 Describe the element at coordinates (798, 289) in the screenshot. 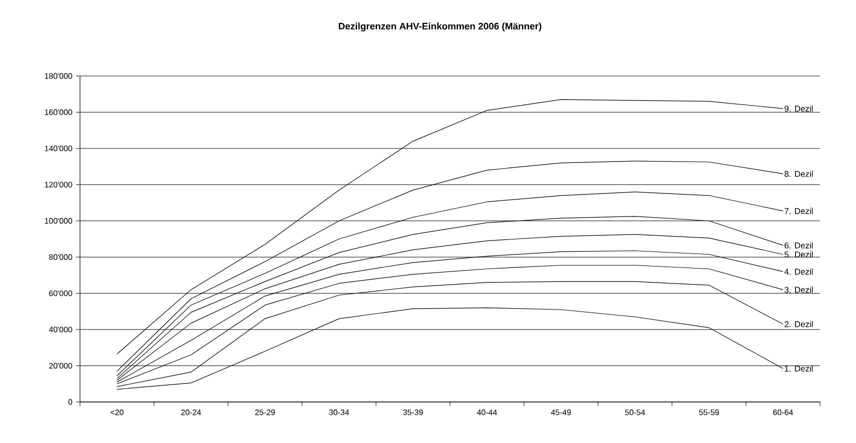

I see `series-label: 3. Dezil` at that location.